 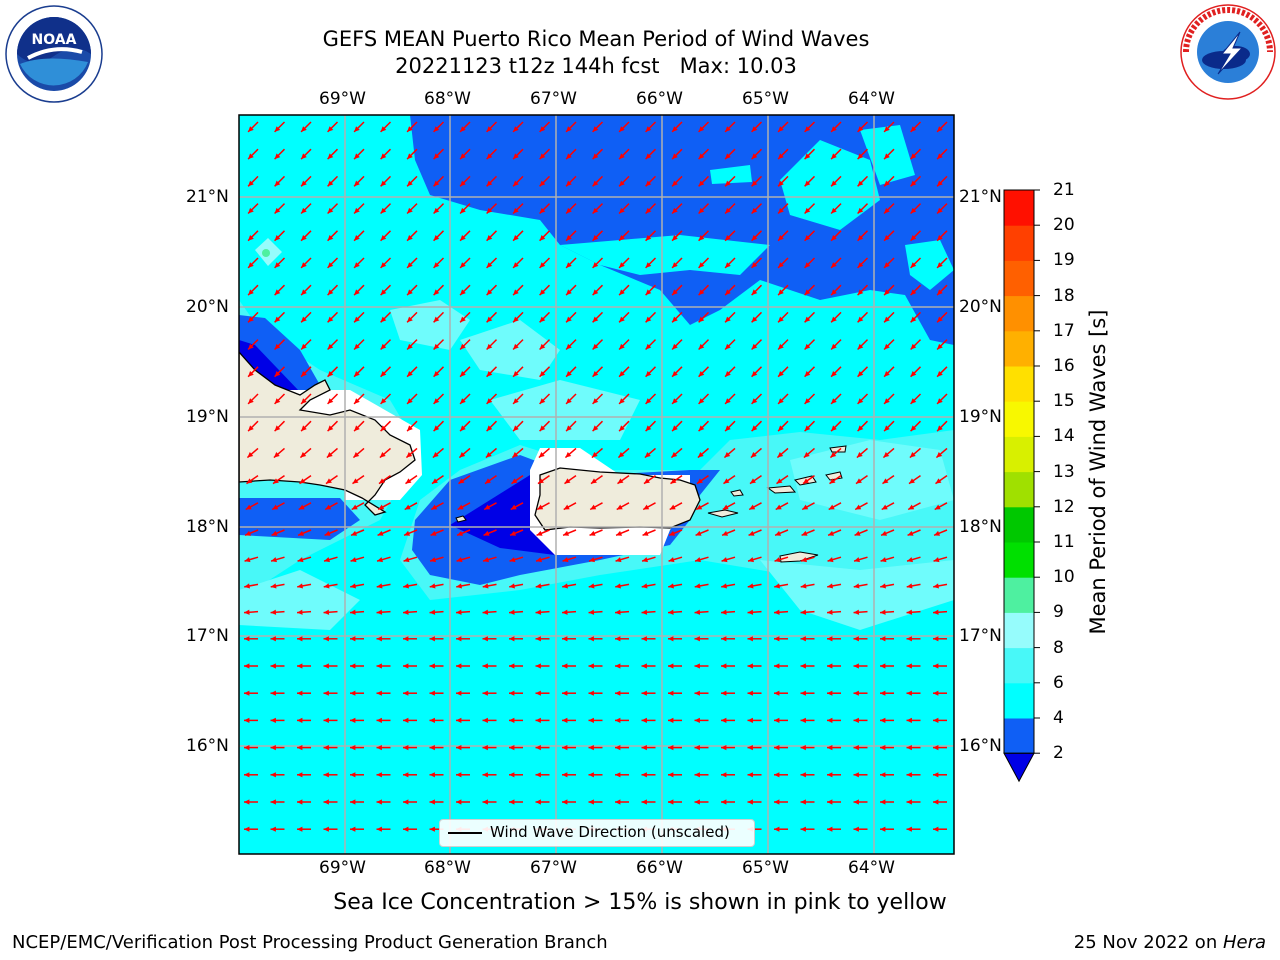 What do you see at coordinates (723, 513) in the screenshot?
I see `vieques-island` at bounding box center [723, 513].